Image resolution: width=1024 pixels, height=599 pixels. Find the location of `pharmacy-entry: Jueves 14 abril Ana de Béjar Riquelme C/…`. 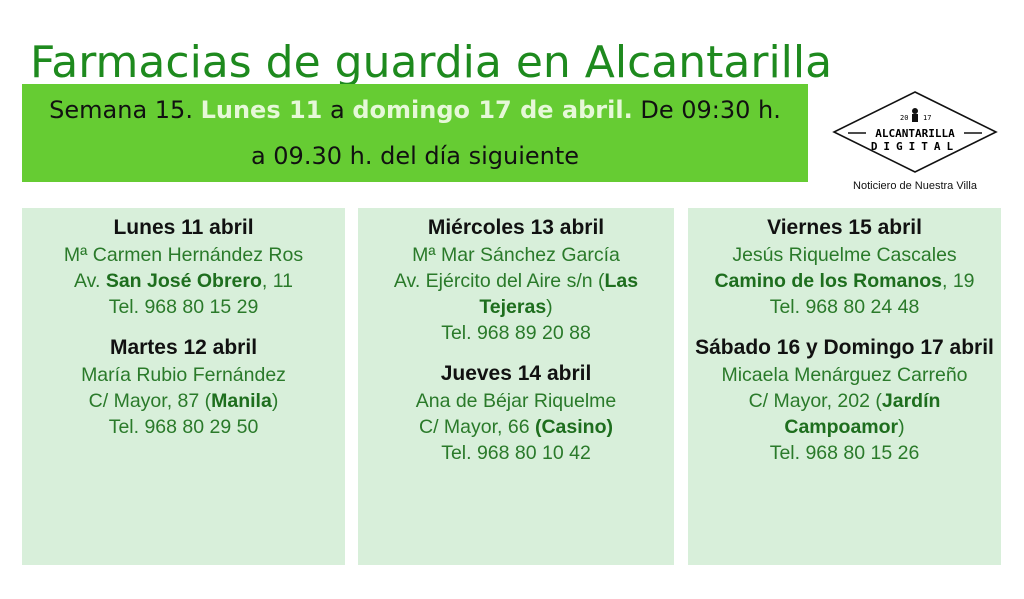

pharmacy-entry: Jueves 14 abril Ana de Béjar Riquelme C/… is located at coordinates (516, 413).